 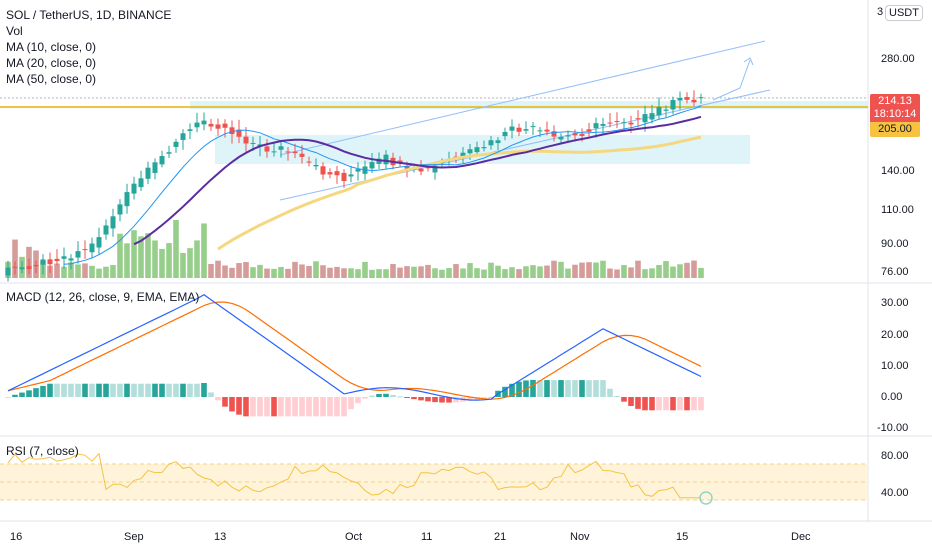 What do you see at coordinates (354, 249) in the screenshot?
I see `volume-bars` at bounding box center [354, 249].